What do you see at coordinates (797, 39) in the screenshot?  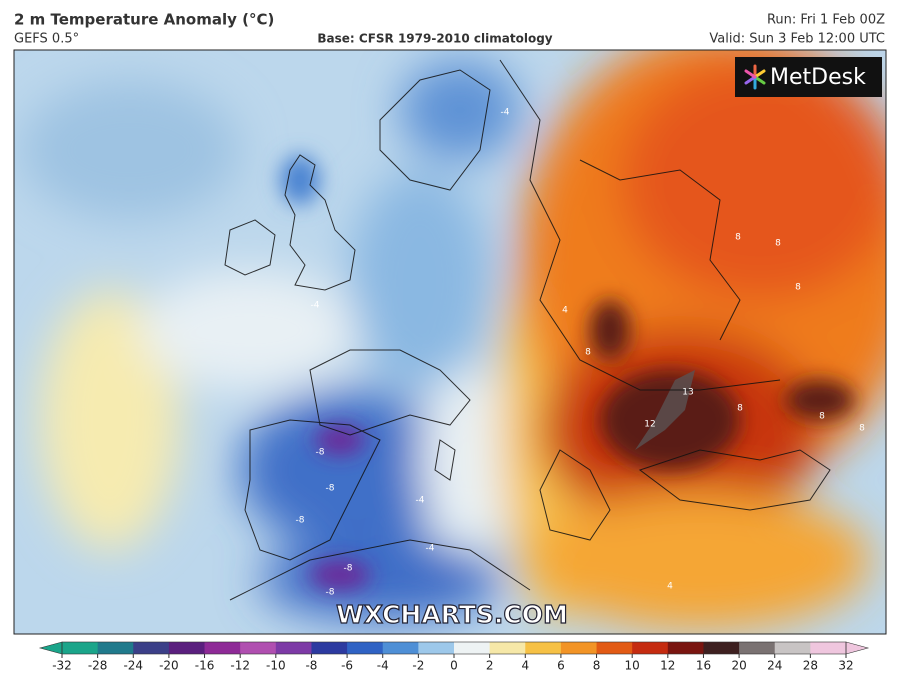 I see `valid: Valid: Sun 3 Feb 12:00 UTC` at bounding box center [797, 39].